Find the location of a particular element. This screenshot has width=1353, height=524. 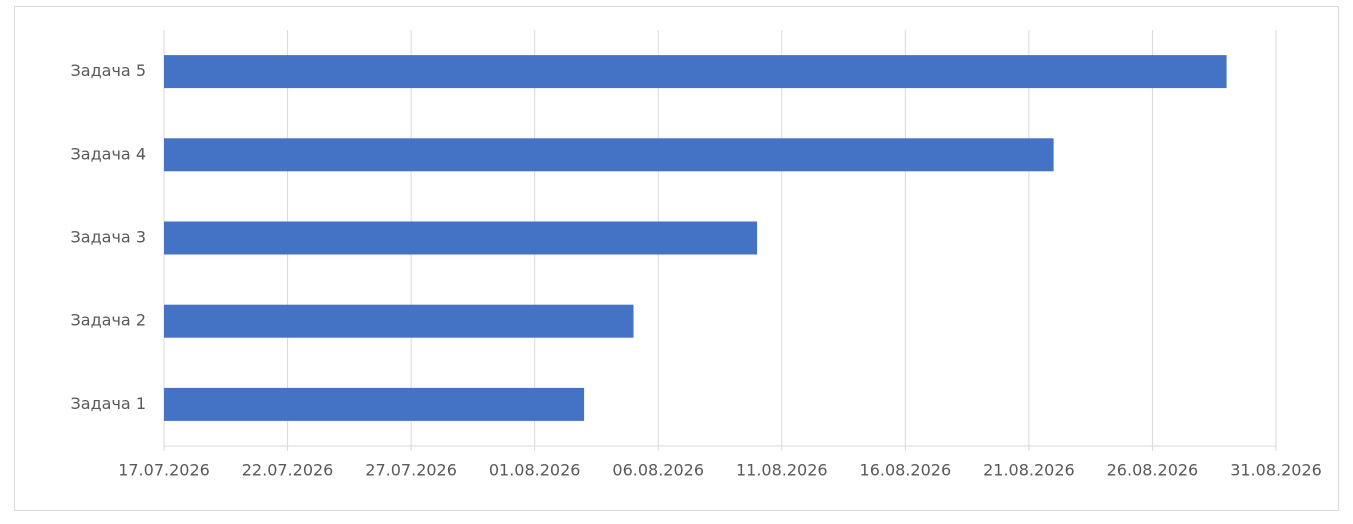

x-tick-label: 27.07.2026 is located at coordinates (411, 470).